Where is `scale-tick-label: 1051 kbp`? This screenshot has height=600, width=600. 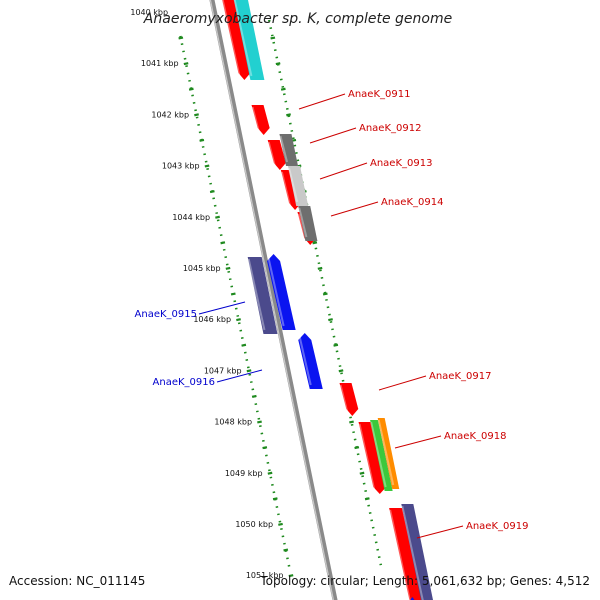 scale-tick-label: 1051 kbp is located at coordinates (265, 575).